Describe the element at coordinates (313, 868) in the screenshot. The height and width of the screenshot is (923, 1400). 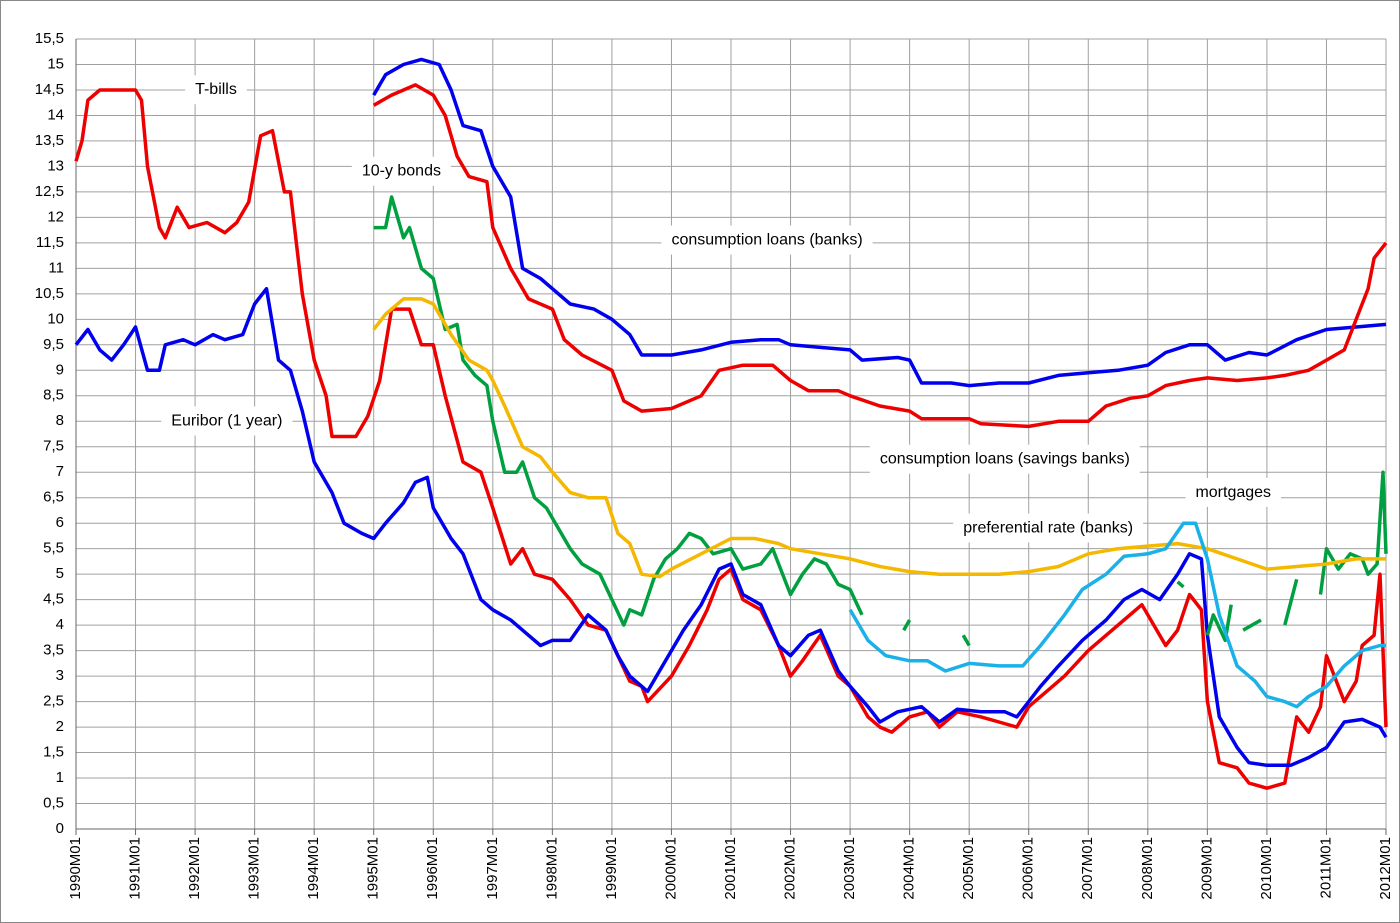
I see `x-tick-label: 1994M01` at that location.